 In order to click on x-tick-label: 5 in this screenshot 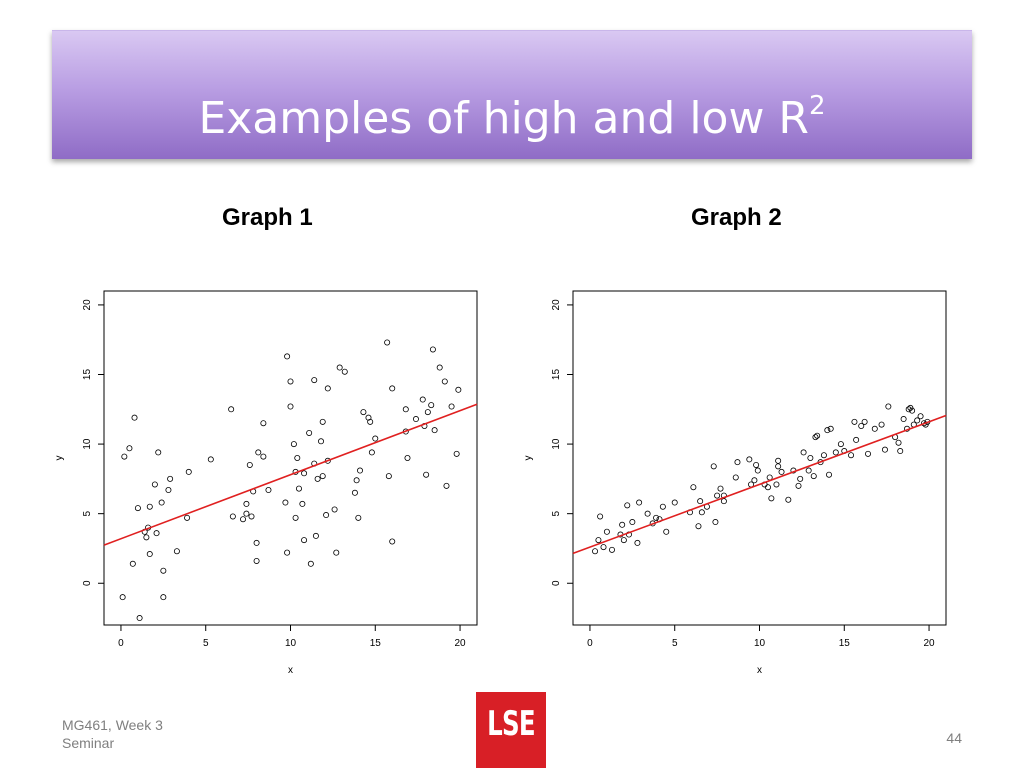, I will do `click(206, 643)`.